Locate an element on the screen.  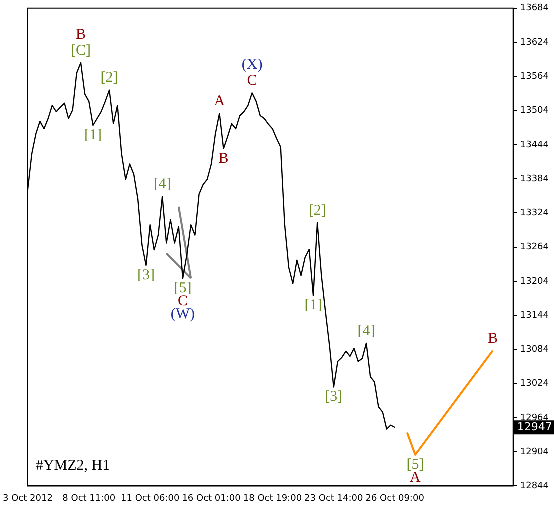
y-tick-label: 13204 is located at coordinates (535, 281).